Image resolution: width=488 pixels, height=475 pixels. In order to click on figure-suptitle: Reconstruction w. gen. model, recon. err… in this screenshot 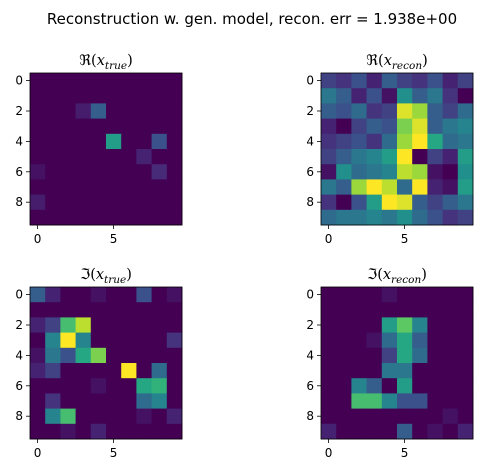, I will do `click(252, 19)`.